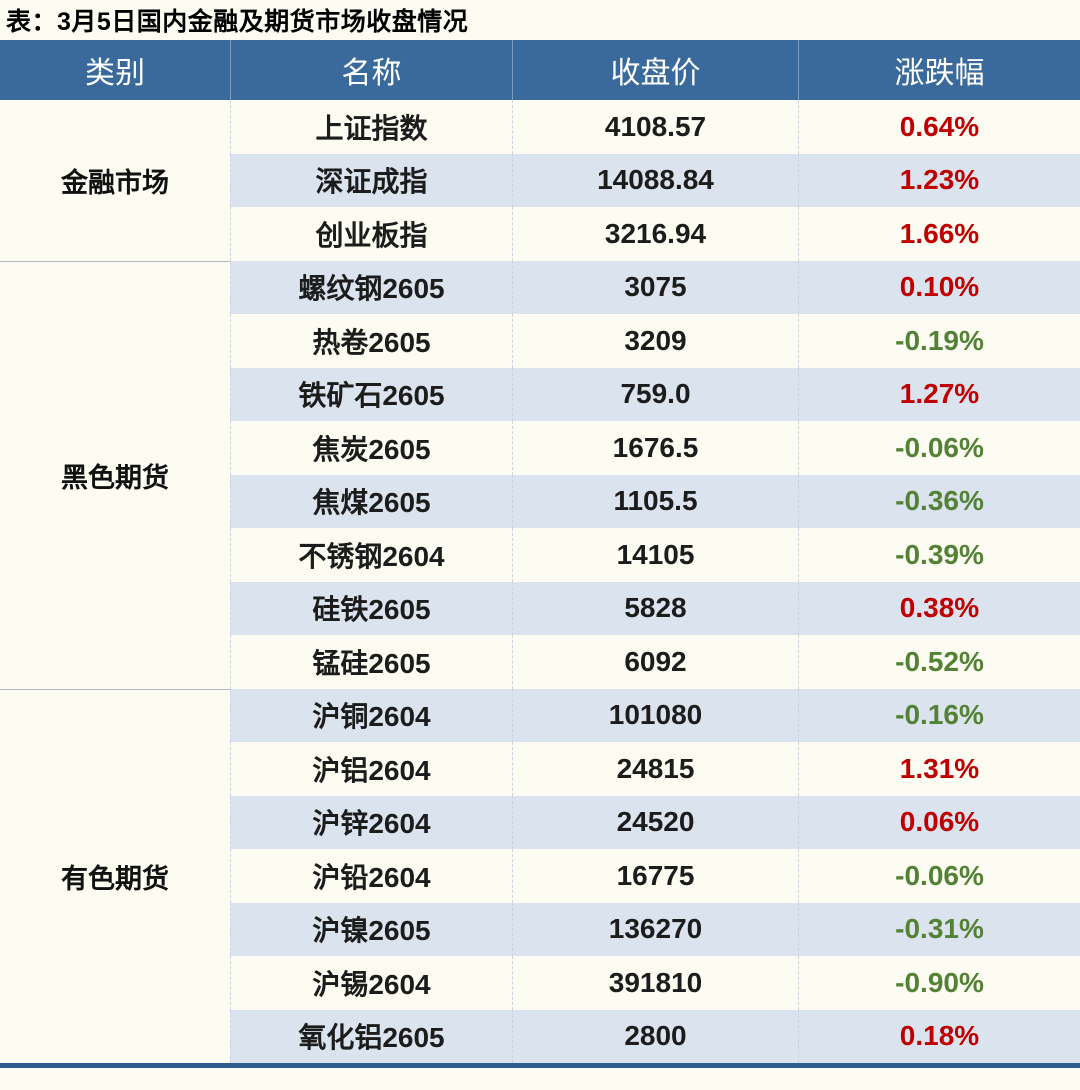 The image size is (1080, 1090). I want to click on change-cell: 1.66%, so click(939, 234).